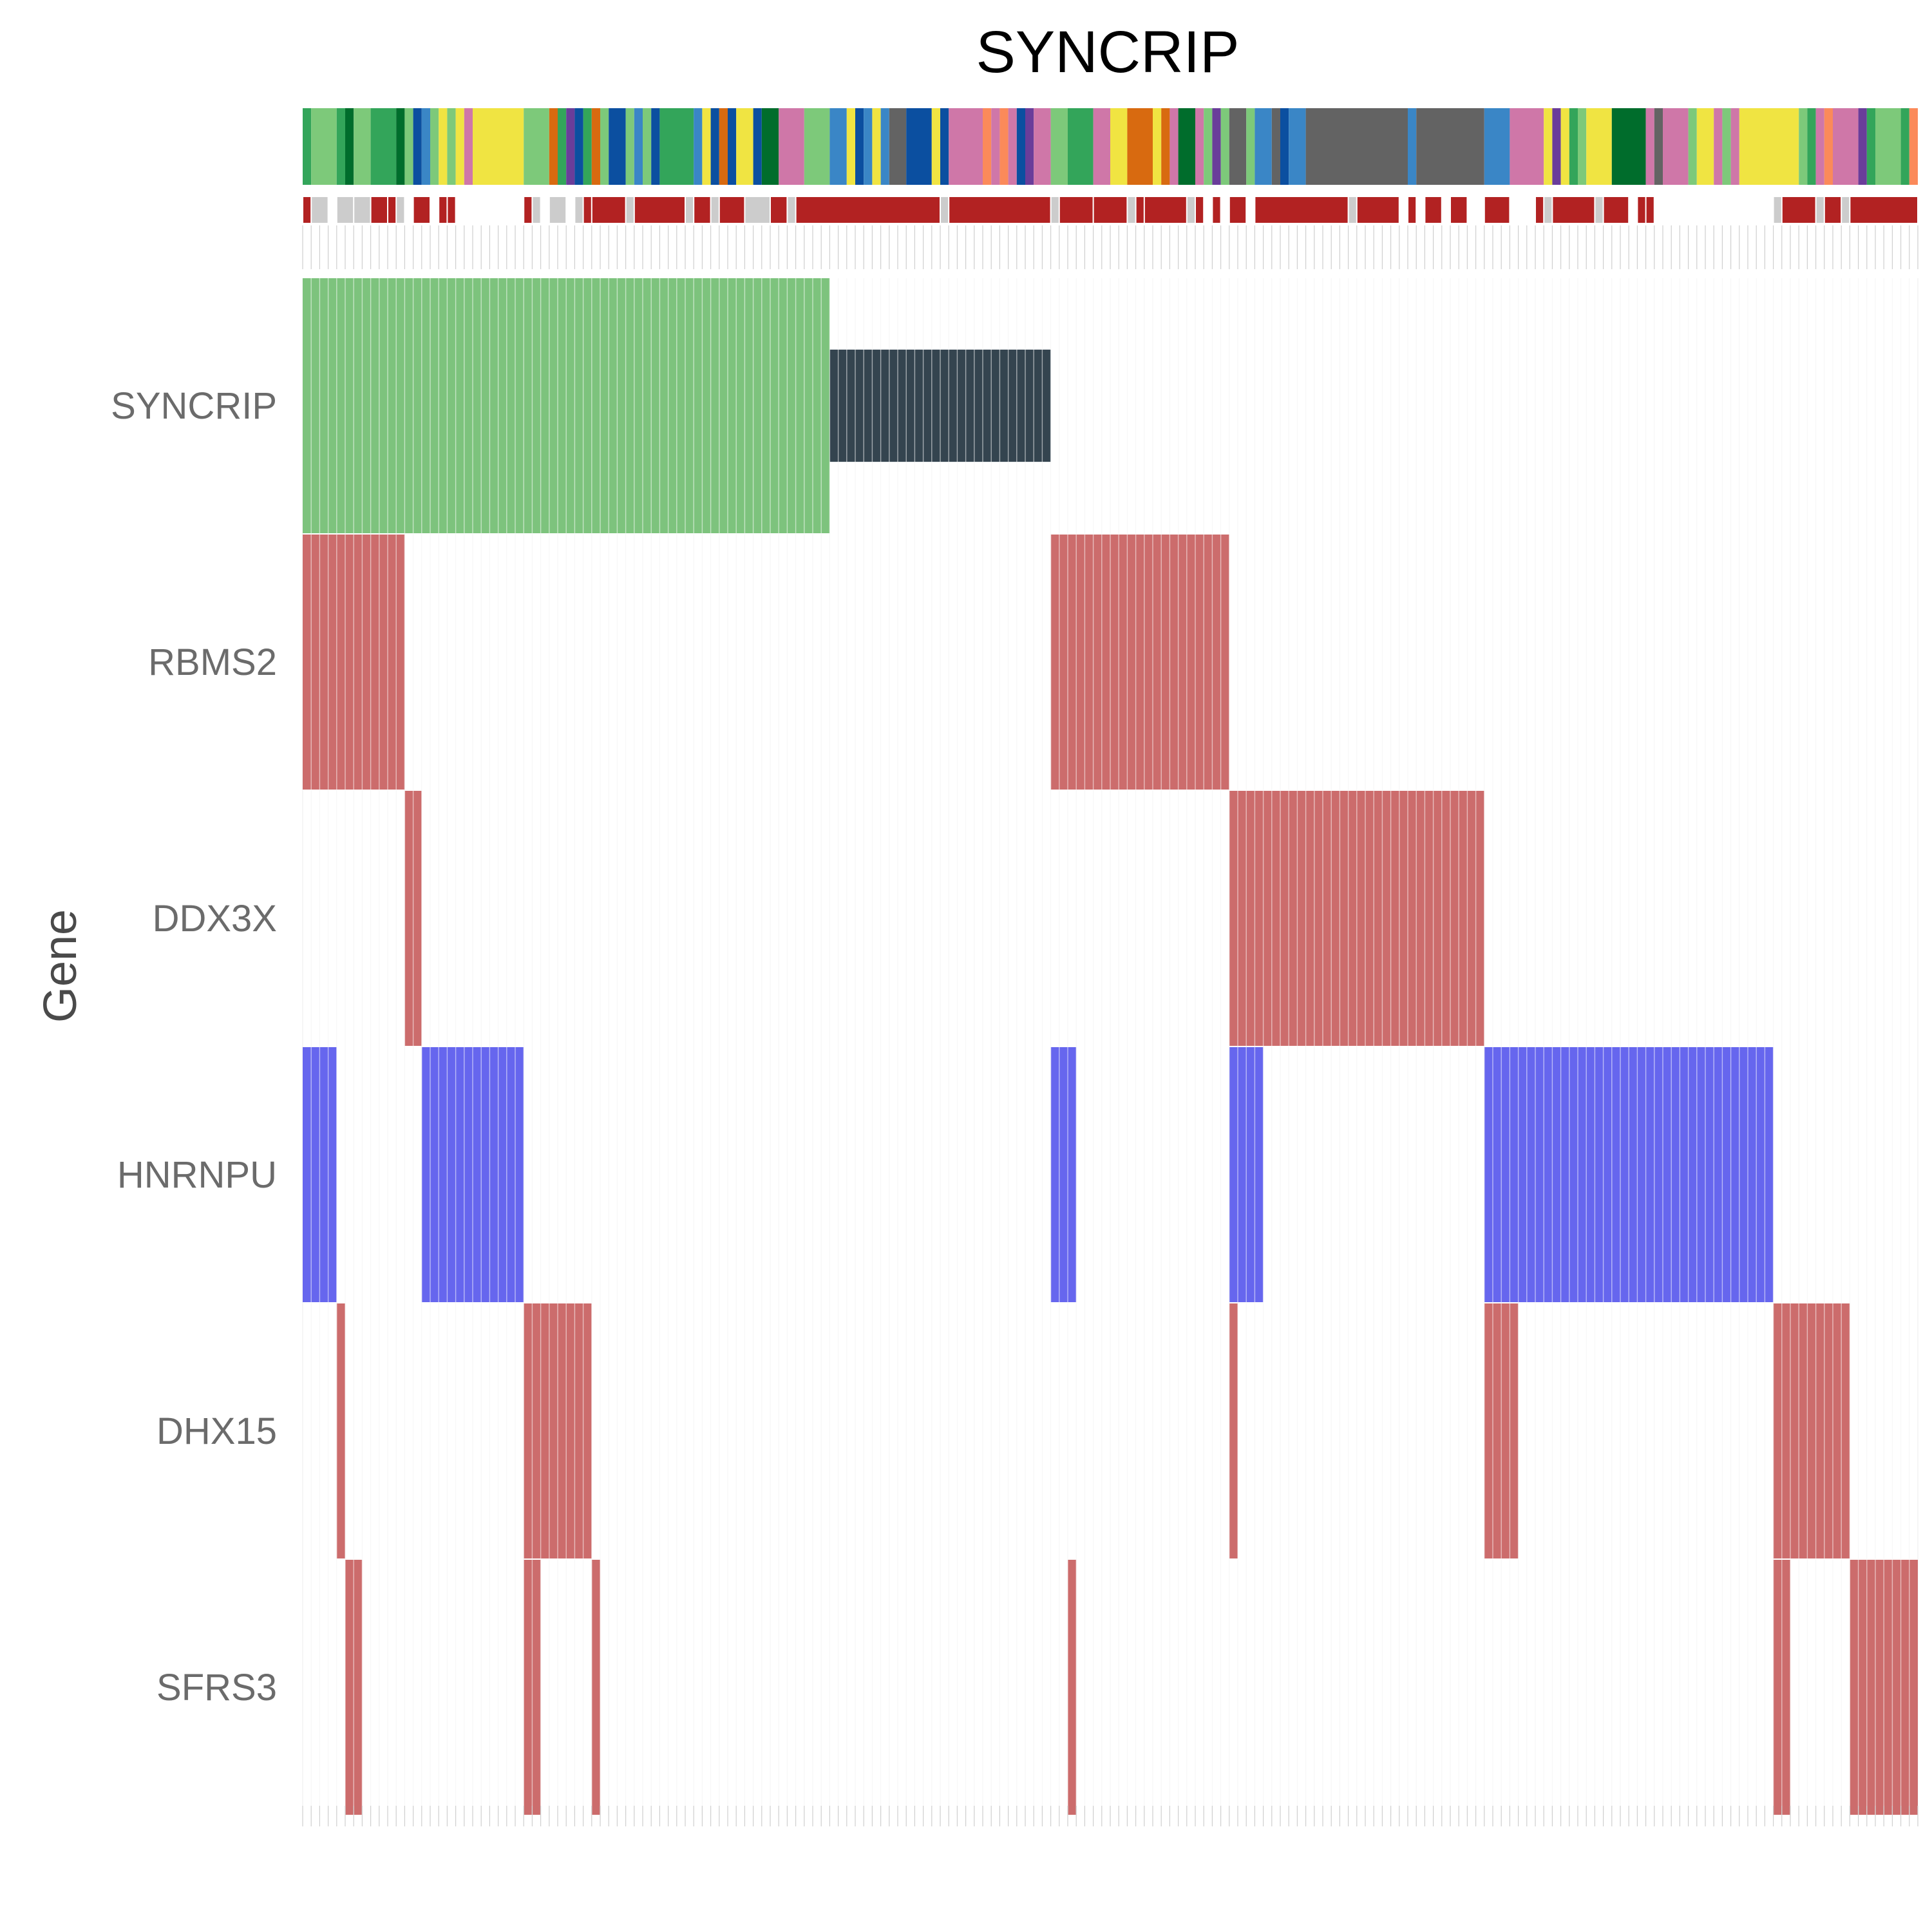 The width and height of the screenshot is (1932, 1932). What do you see at coordinates (194, 406) in the screenshot?
I see `gene-label: SYNCRIP` at bounding box center [194, 406].